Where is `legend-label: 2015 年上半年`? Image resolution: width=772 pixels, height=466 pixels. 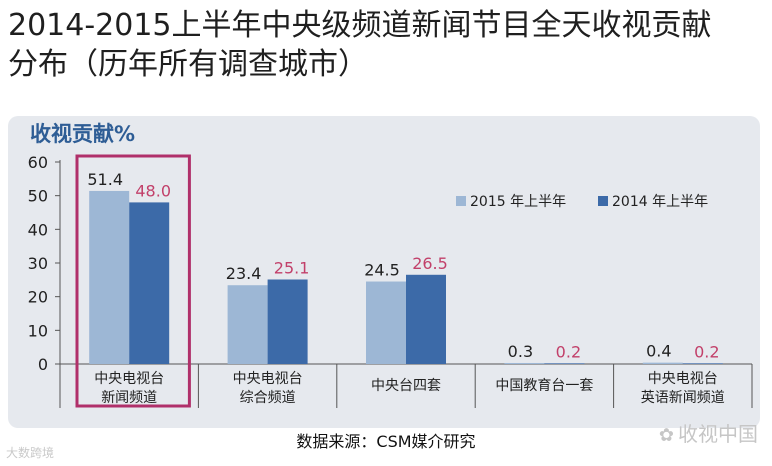
legend-label: 2015 年上半年 is located at coordinates (518, 202).